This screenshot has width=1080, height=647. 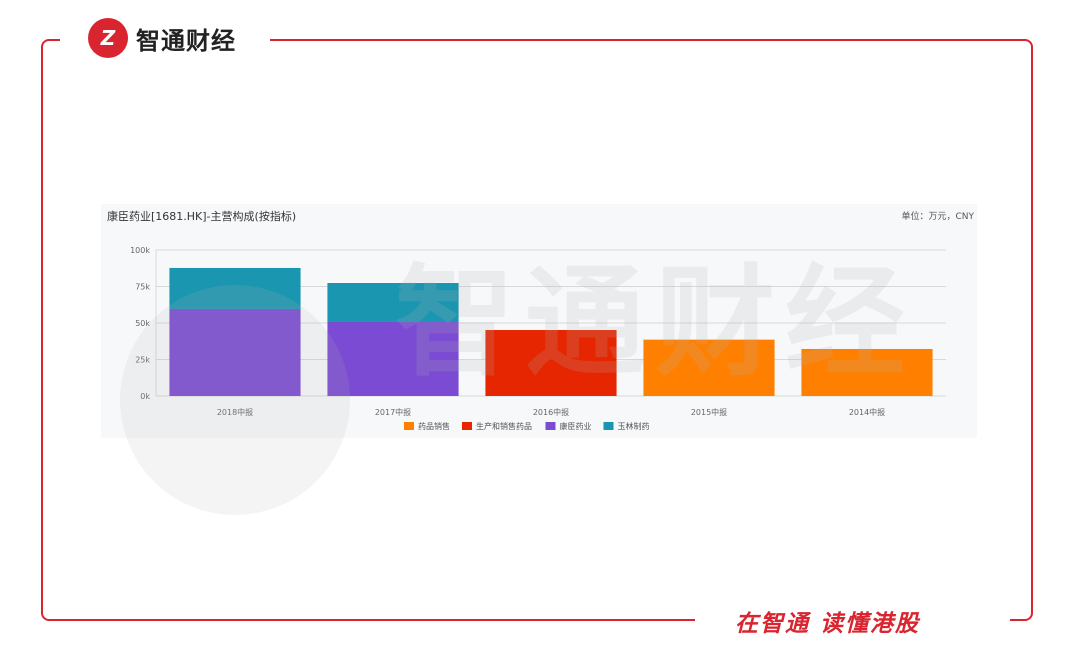 I want to click on logo-text: 智通财经, so click(x=186, y=40).